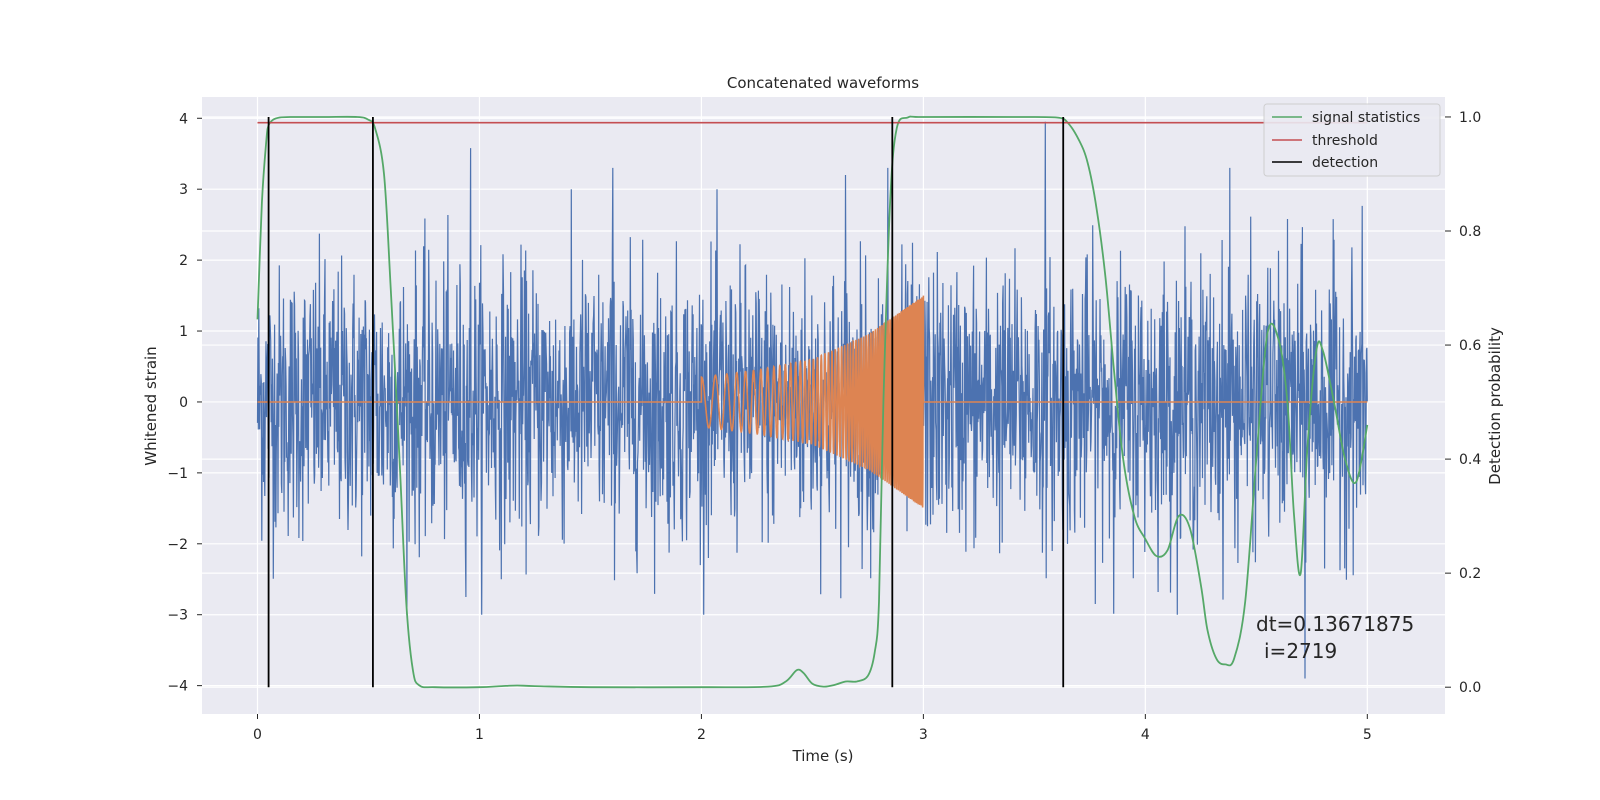 This screenshot has width=1600, height=800. Describe the element at coordinates (177, 616) in the screenshot. I see `y-tick-label: −3` at that location.